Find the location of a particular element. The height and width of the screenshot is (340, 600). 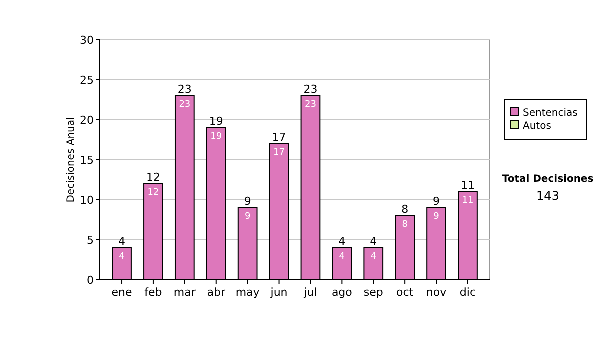

y-tick-label: 20 is located at coordinates (87, 120).